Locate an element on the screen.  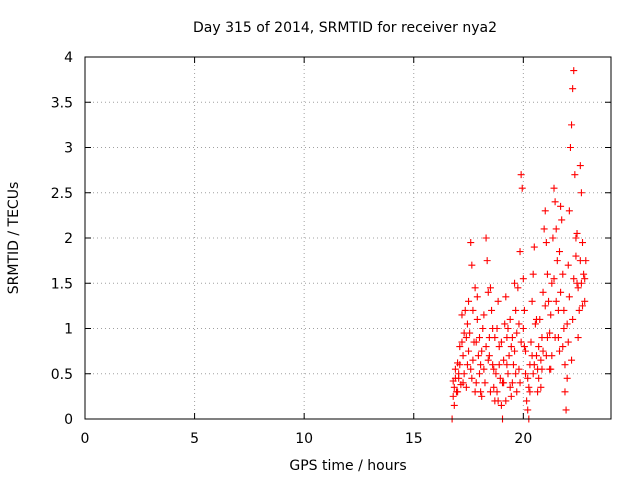
y-tick-label: 2.5 is located at coordinates (62, 194).